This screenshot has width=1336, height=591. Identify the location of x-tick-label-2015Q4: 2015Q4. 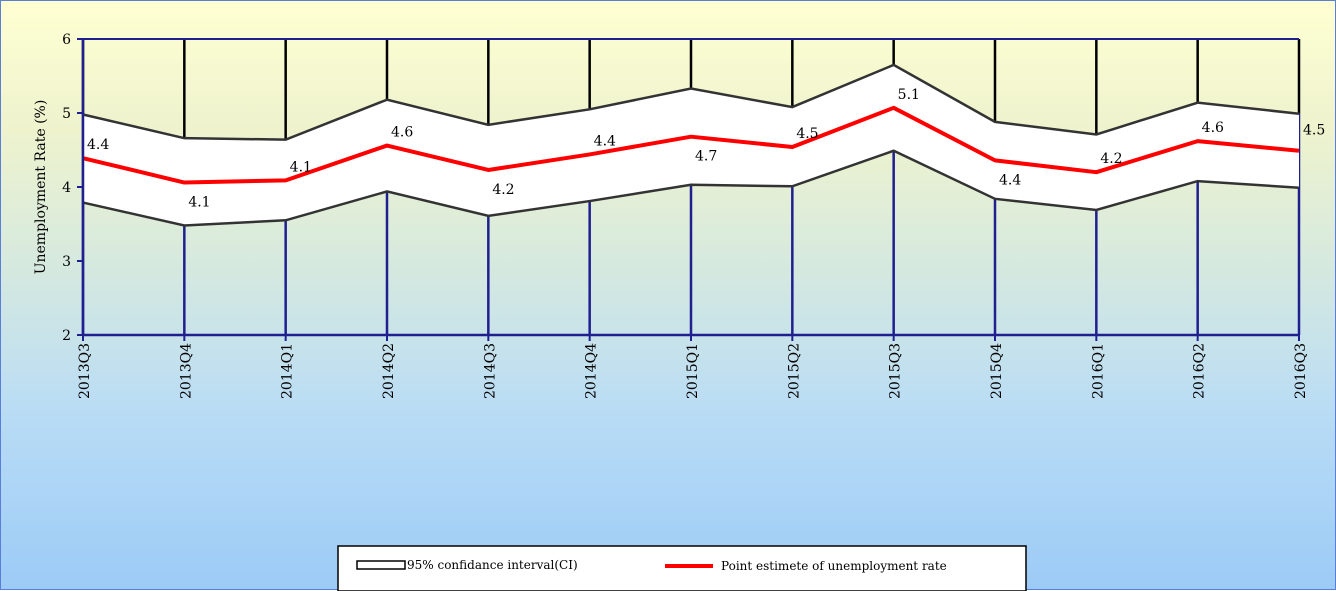
(997, 371).